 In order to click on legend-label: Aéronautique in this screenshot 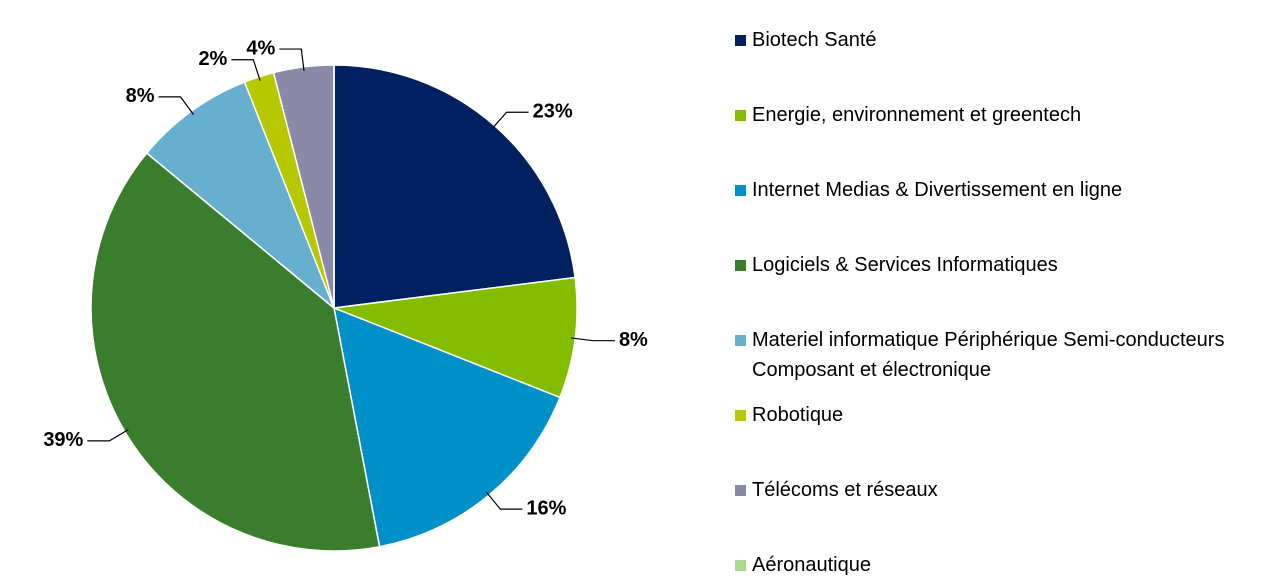, I will do `click(811, 565)`.